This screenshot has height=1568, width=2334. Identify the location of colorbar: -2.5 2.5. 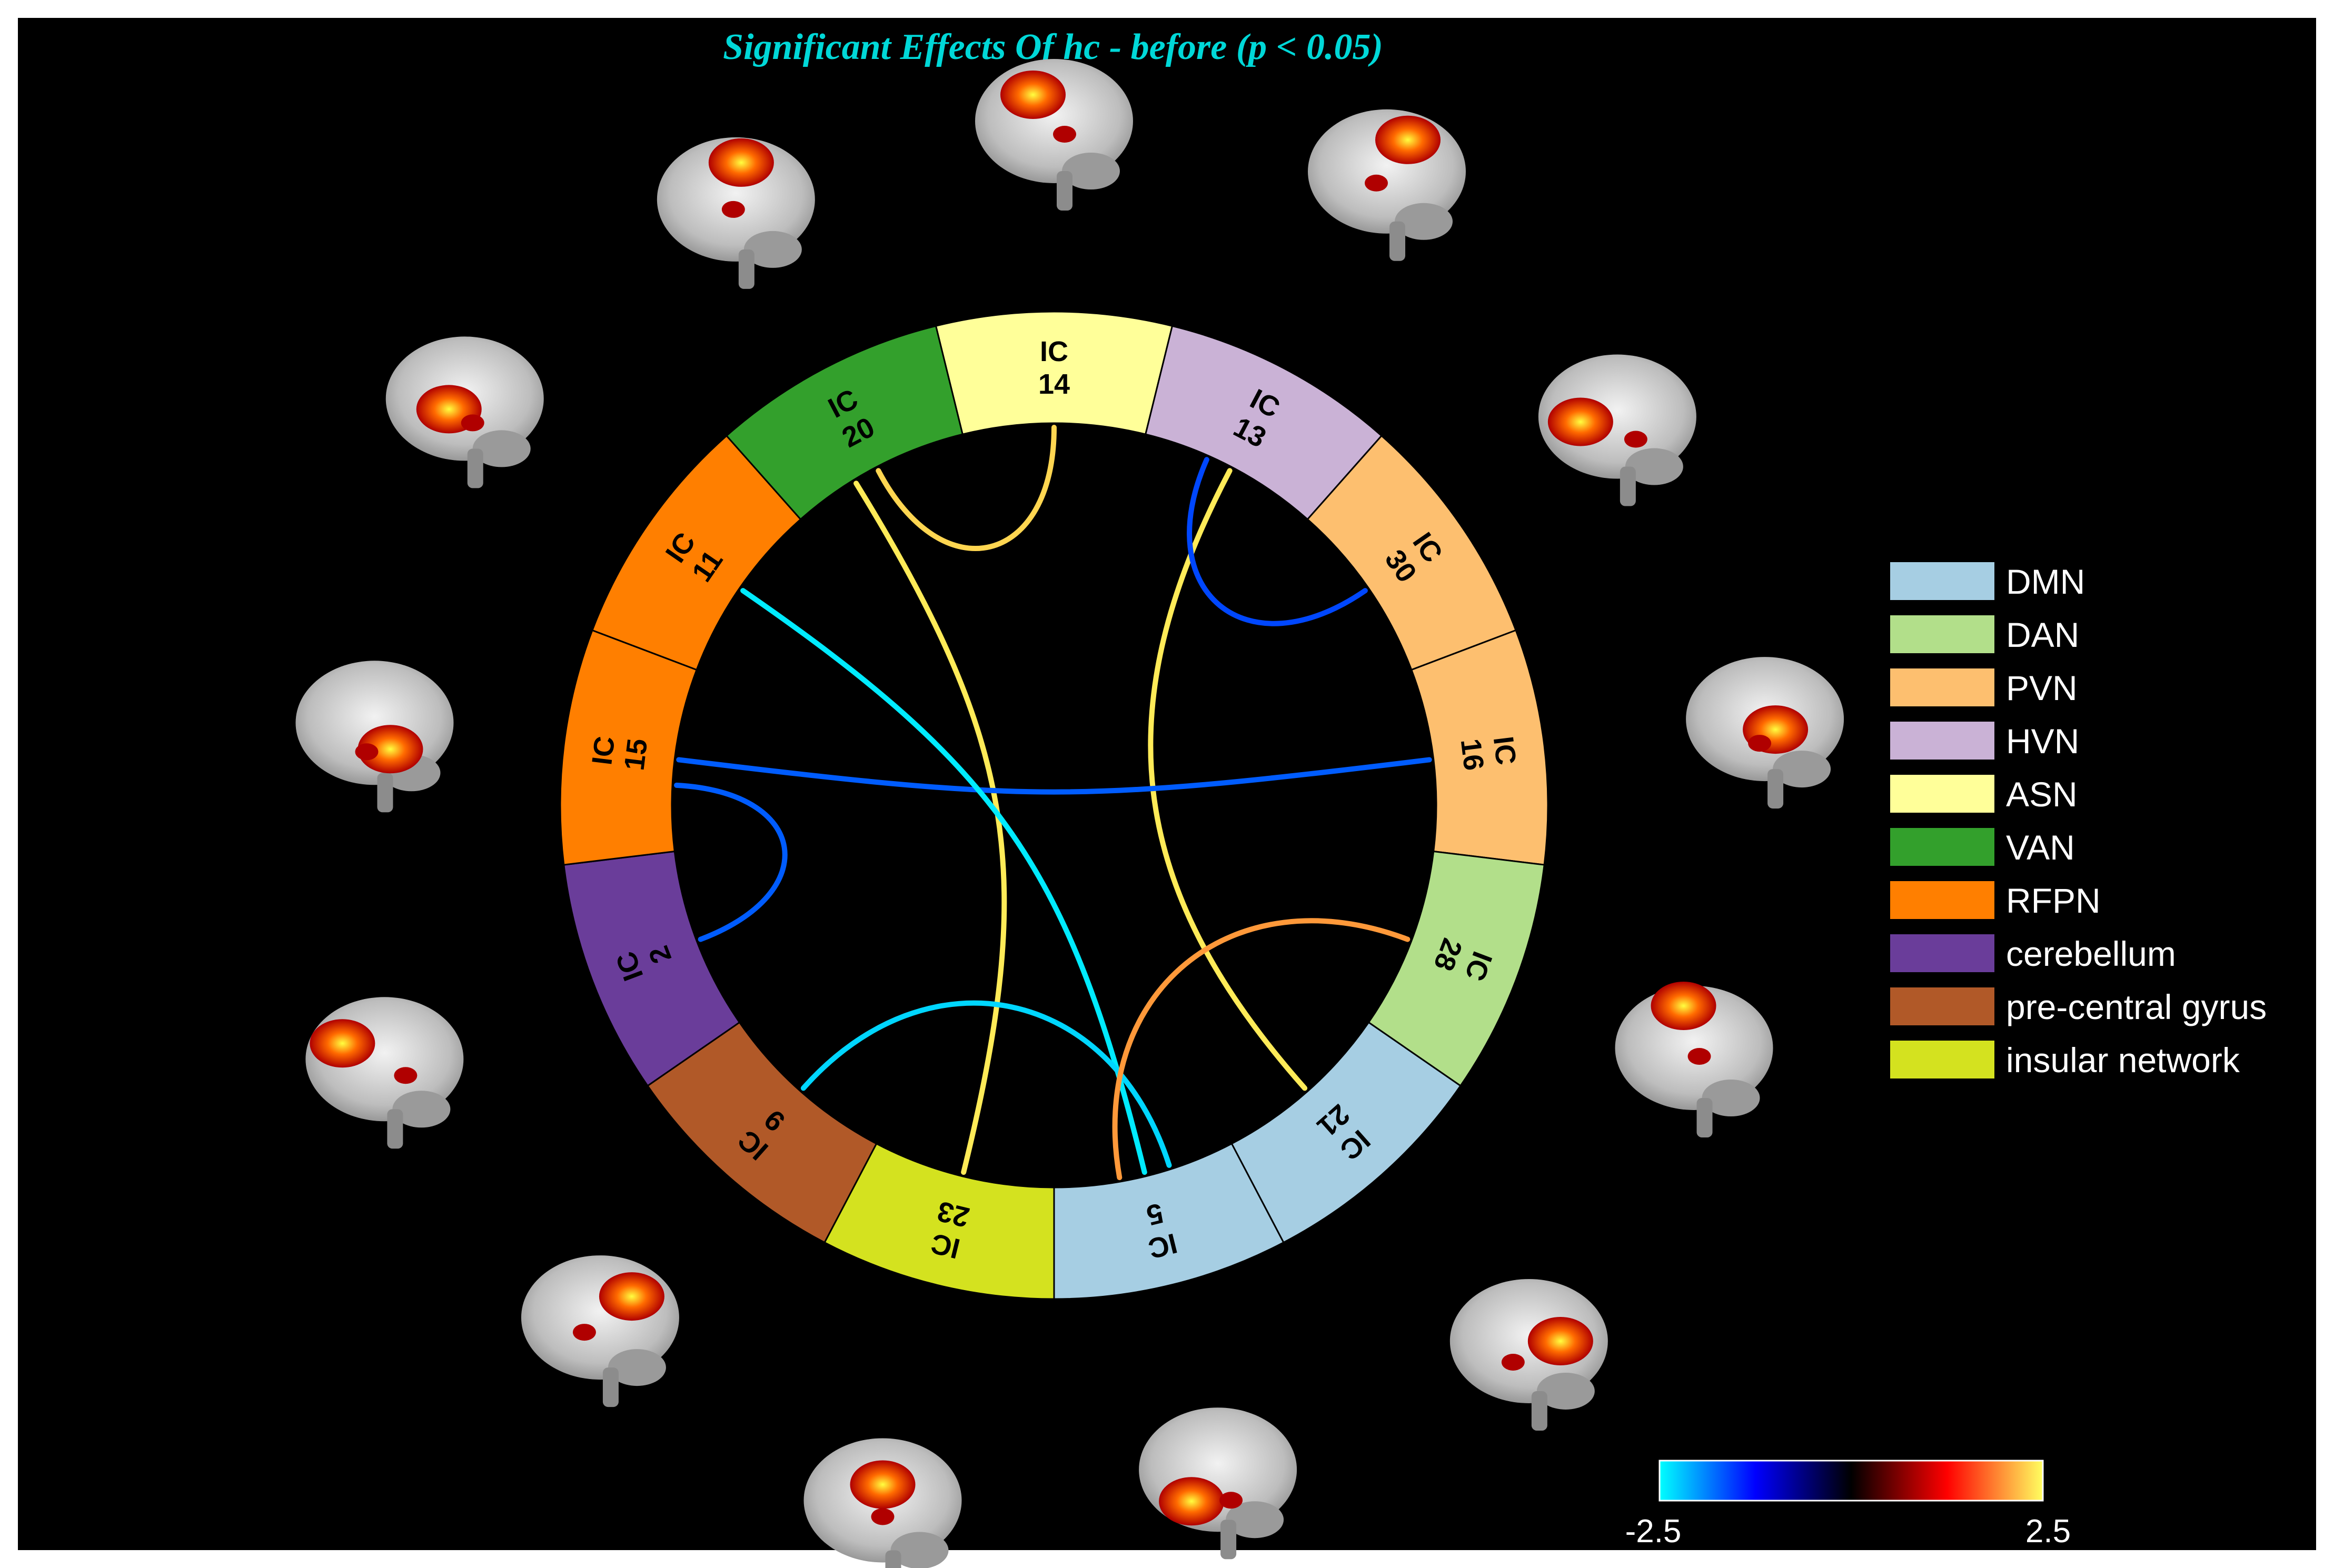
(1848, 1505).